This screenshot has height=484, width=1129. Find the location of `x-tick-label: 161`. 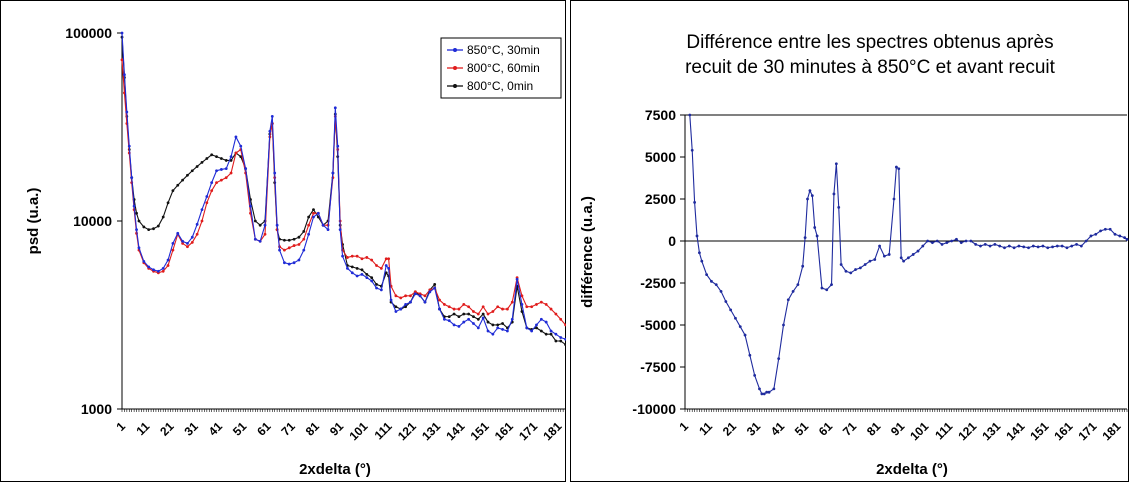

x-tick-label: 161 is located at coordinates (504, 431).